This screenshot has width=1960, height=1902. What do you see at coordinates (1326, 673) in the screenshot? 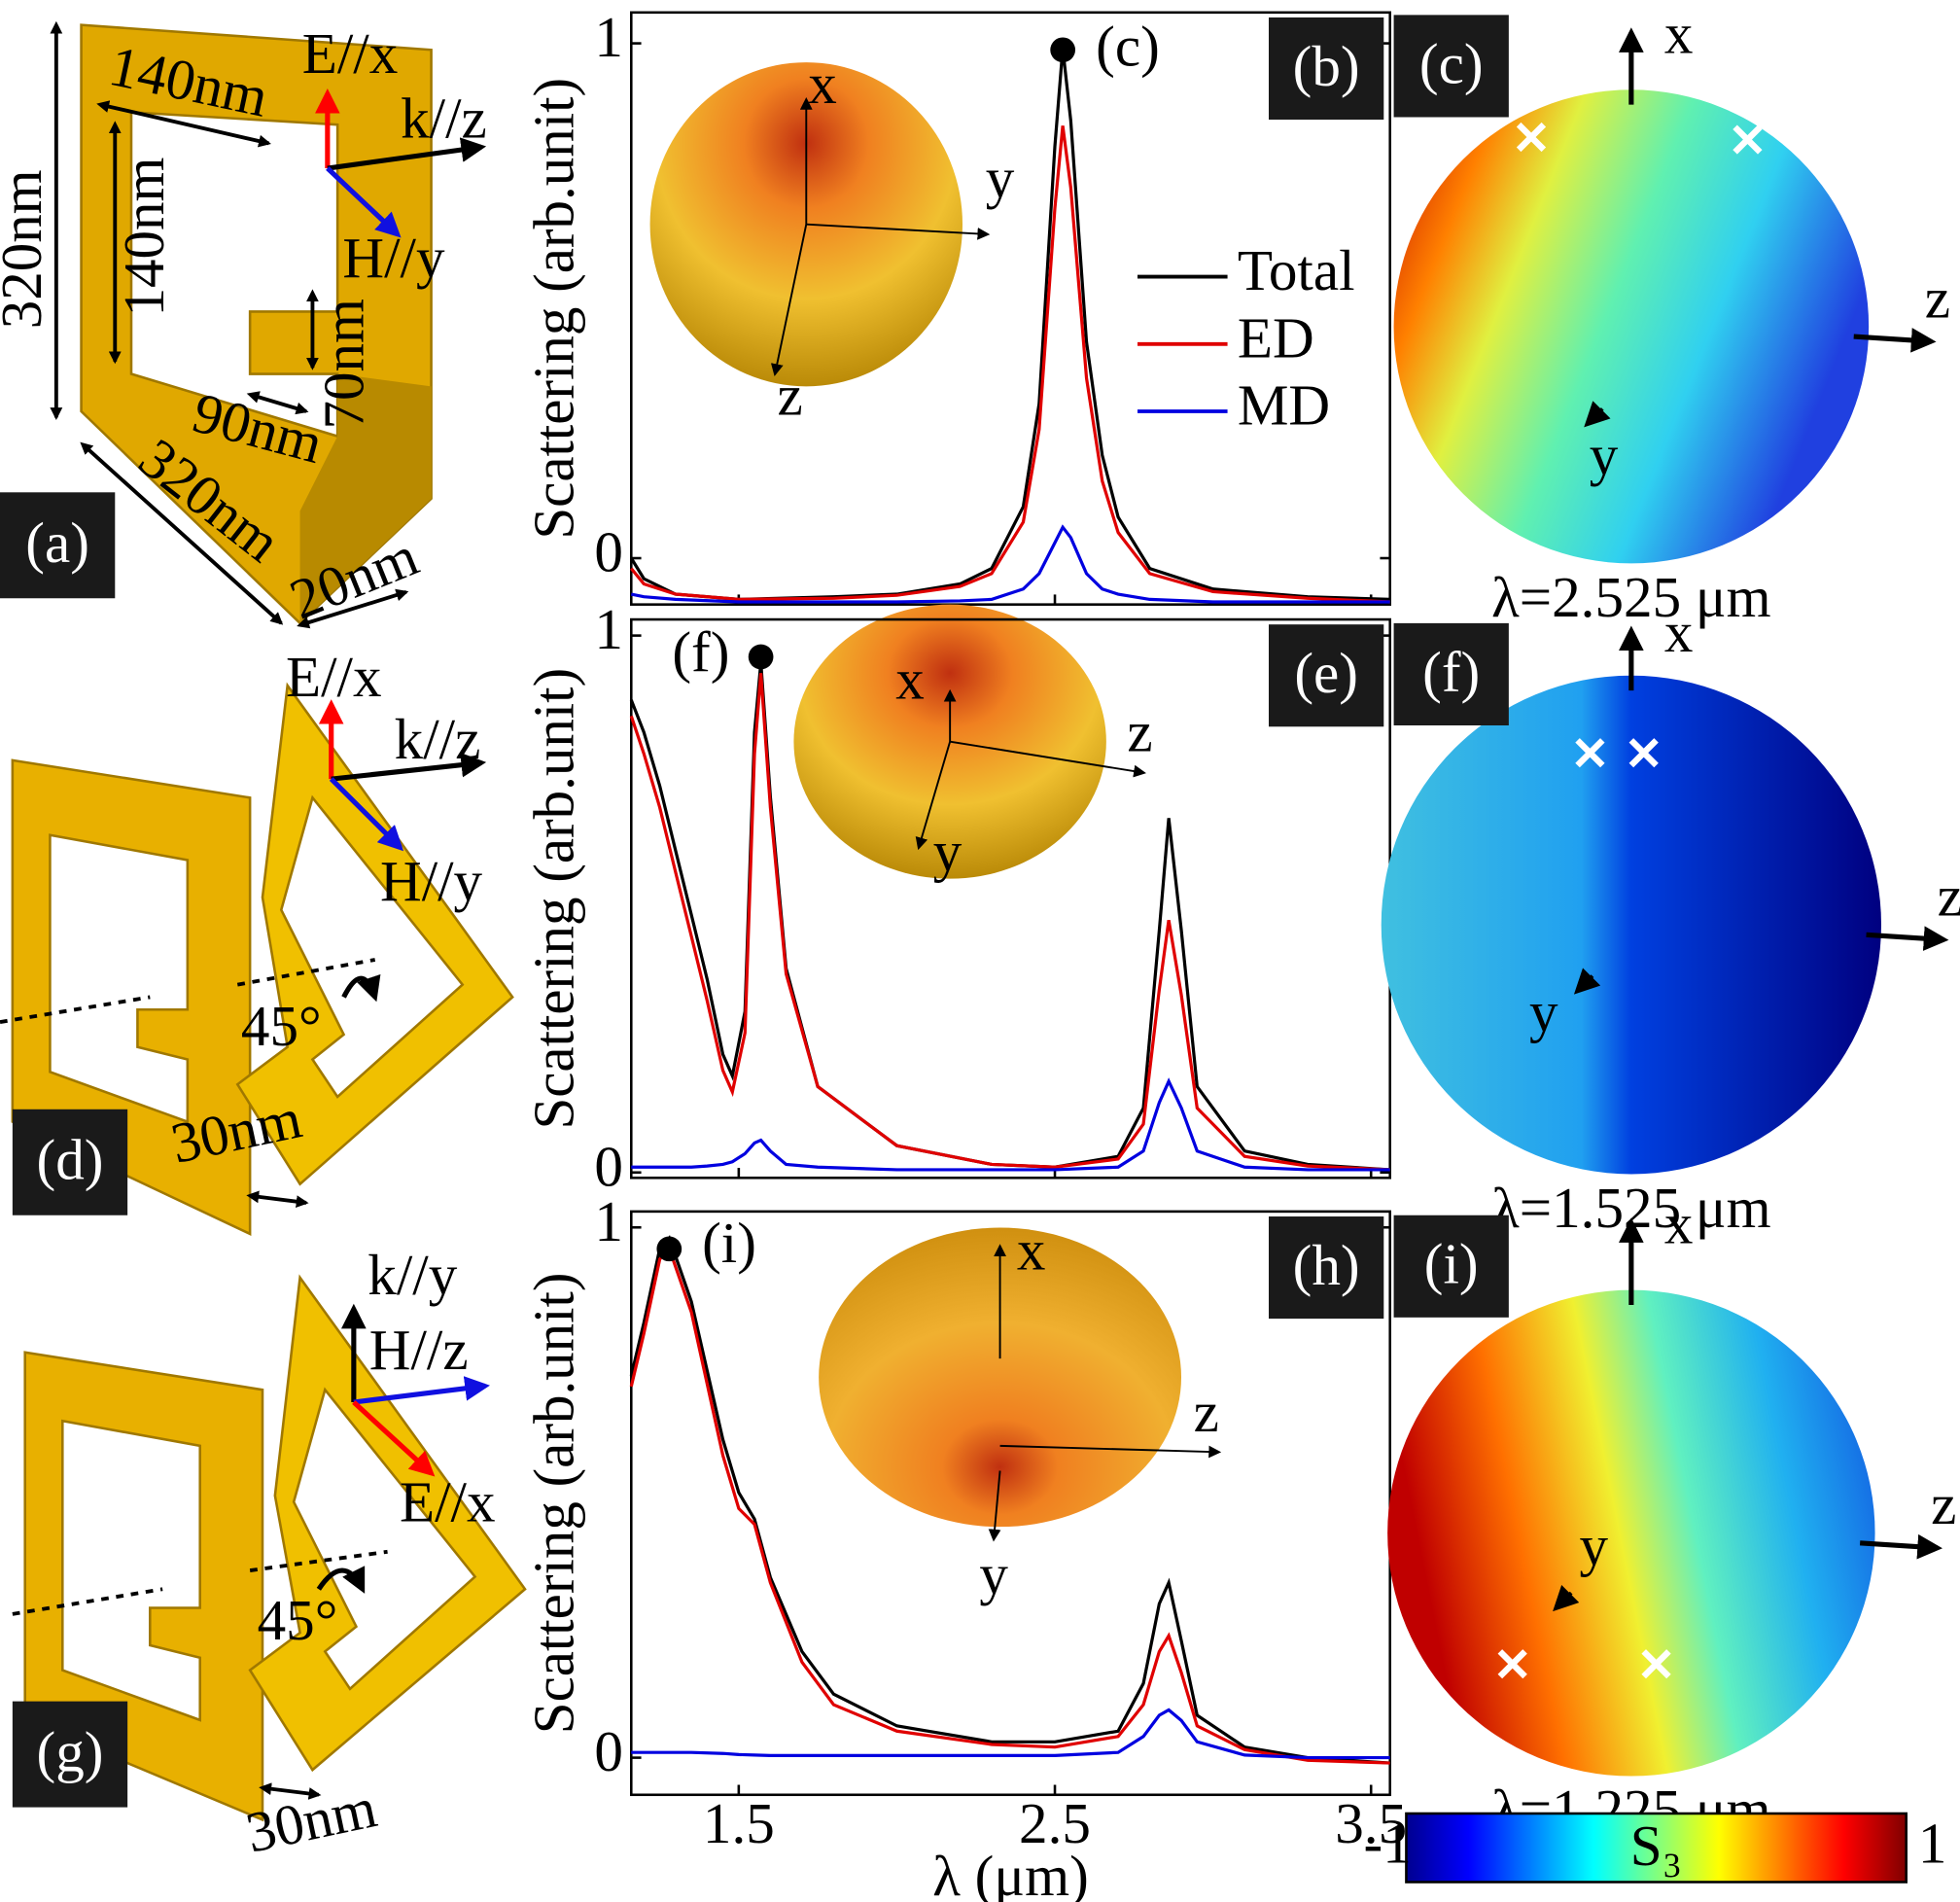
I see `panel-label: (e)` at bounding box center [1326, 673].